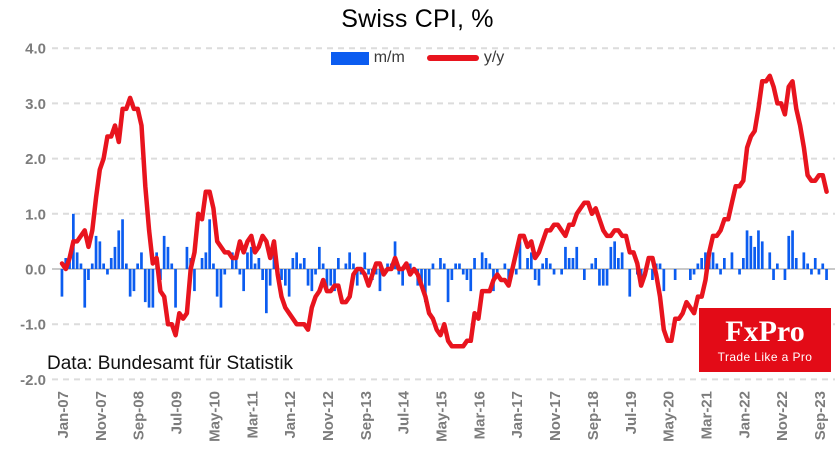  I want to click on y-axis-labels: 4.0 3.0 2.0 1.0 0.0 -1.0 -2.0, so click(33, 215).